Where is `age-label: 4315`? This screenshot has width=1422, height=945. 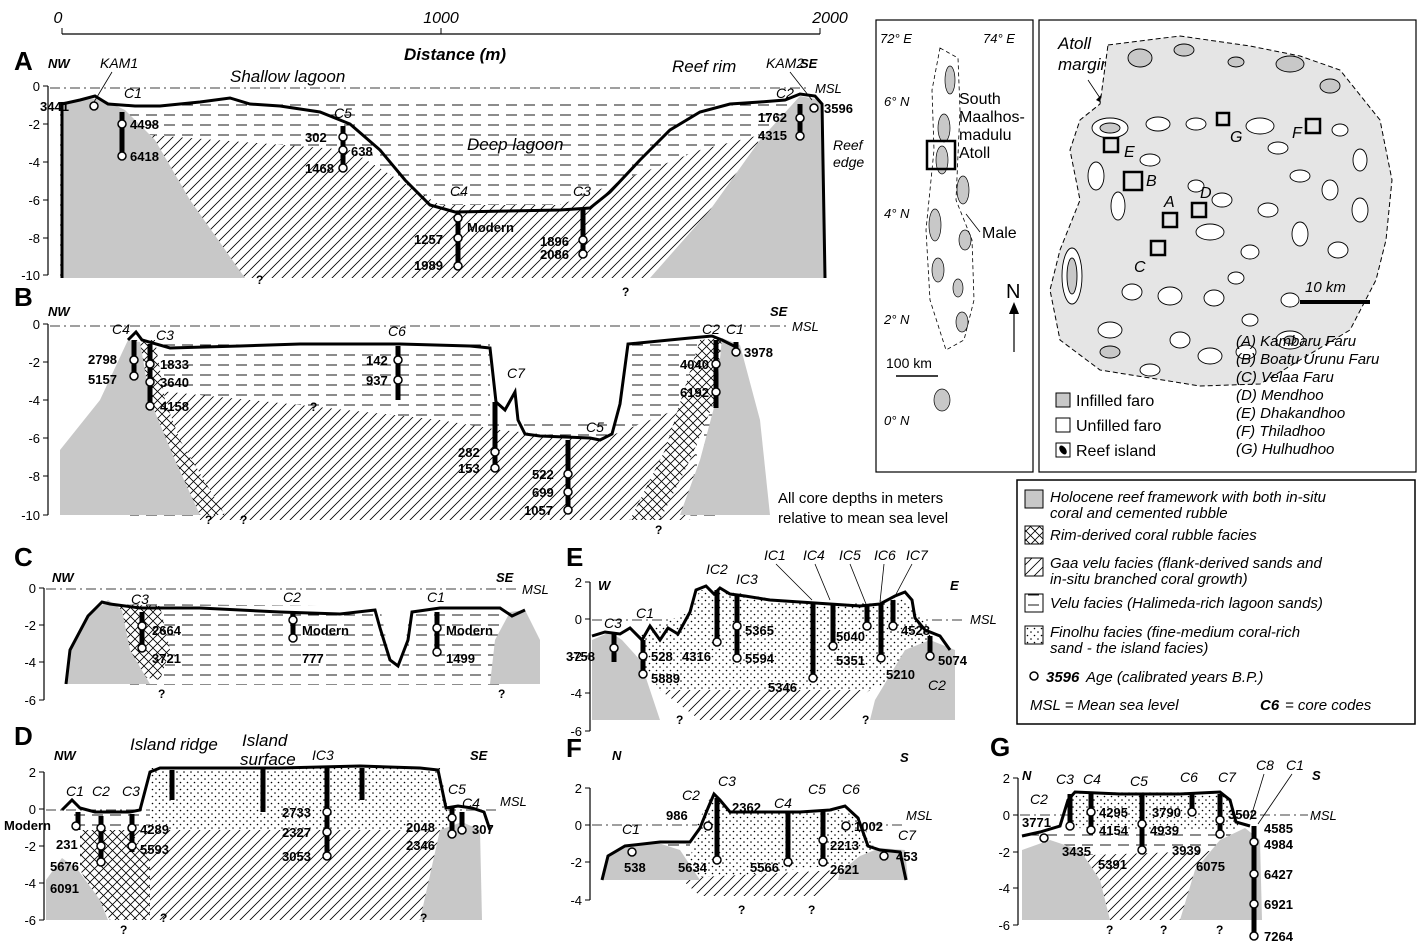 age-label: 4315 is located at coordinates (772, 135).